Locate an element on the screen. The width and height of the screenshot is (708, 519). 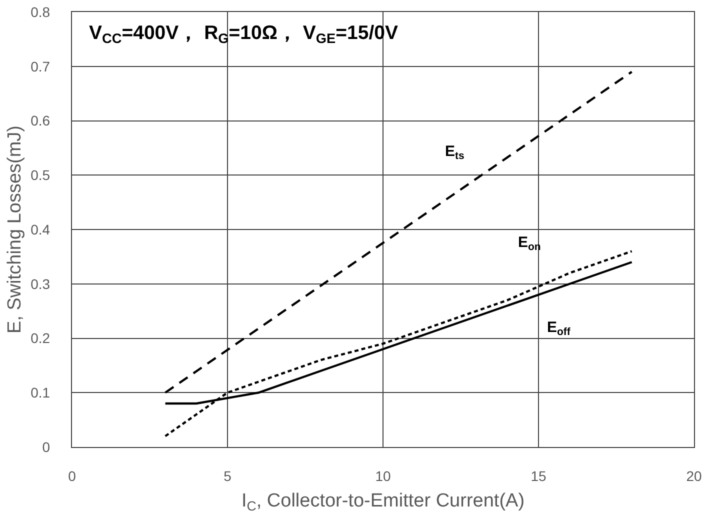
y-tick-label: 0.8 is located at coordinates (40, 12).